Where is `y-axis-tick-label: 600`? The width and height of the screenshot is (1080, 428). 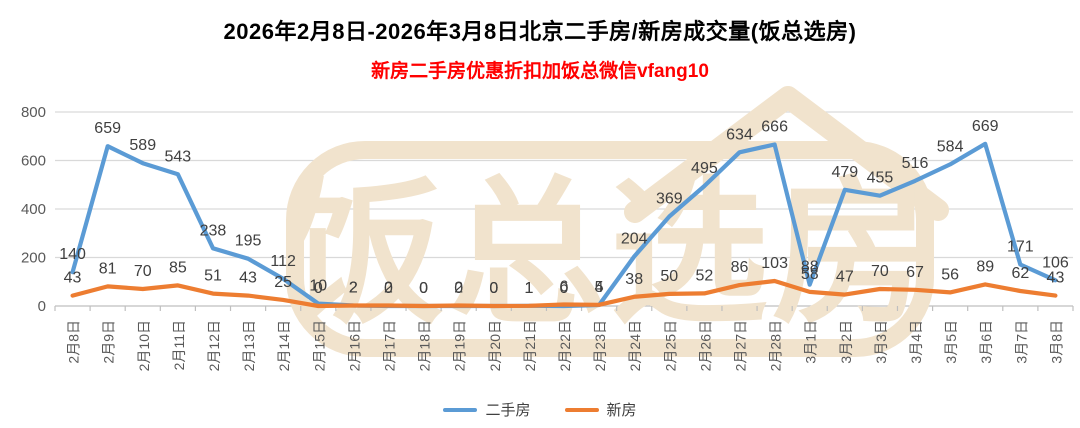 y-axis-tick-label: 600 is located at coordinates (33, 161).